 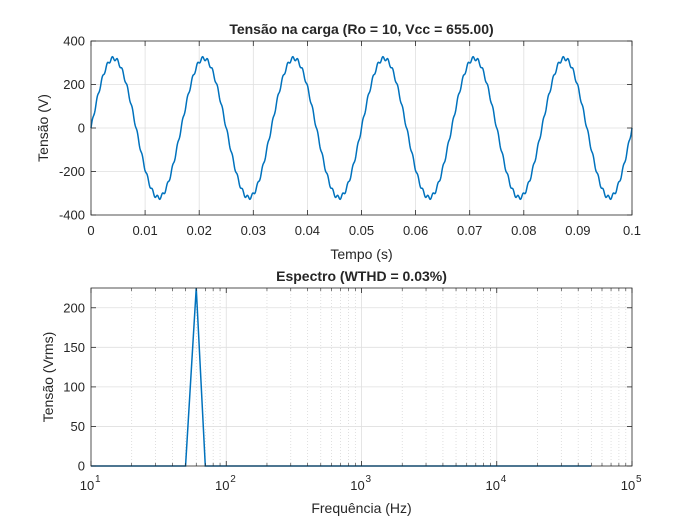 I want to click on x-tick-label: 0.01, so click(x=144, y=230).